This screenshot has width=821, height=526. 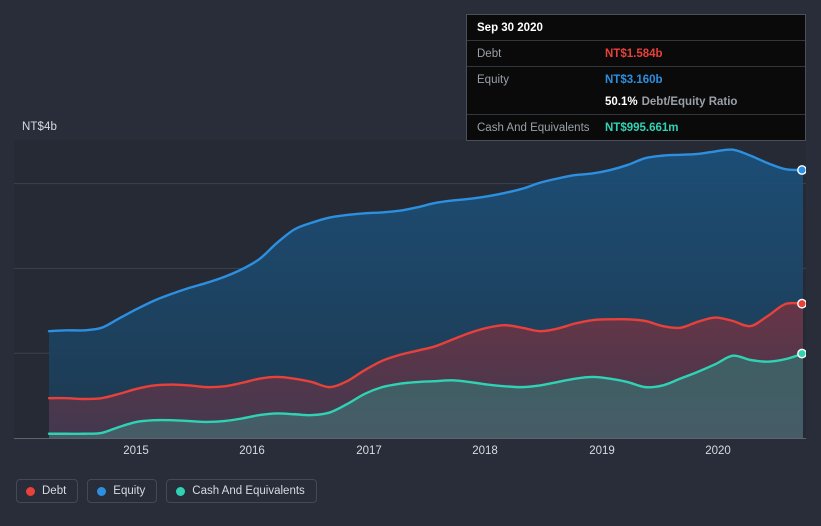 What do you see at coordinates (410, 451) in the screenshot?
I see `x-axis: 2015 2016 2017 2018 2019 2020` at bounding box center [410, 451].